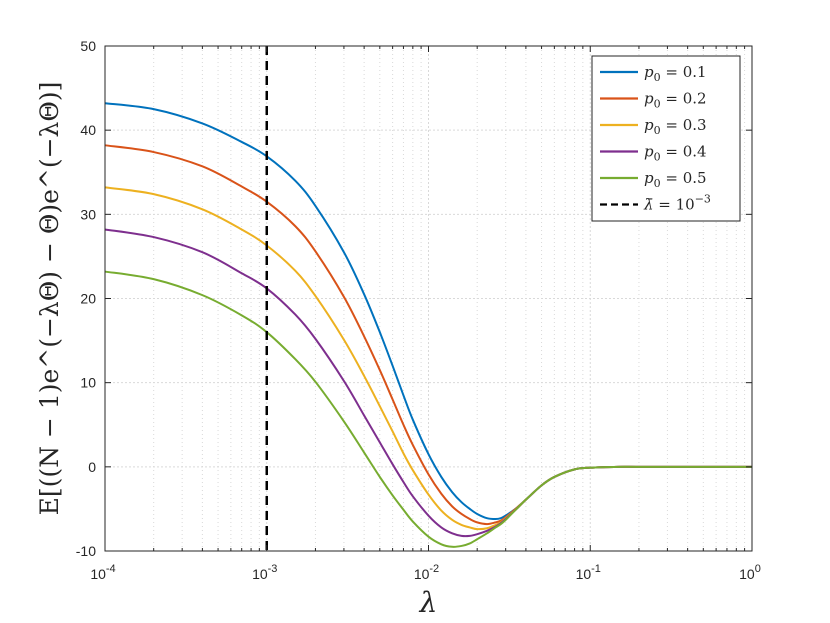 This screenshot has height=623, width=830. I want to click on legend-entry-4: p0 = 0.4, so click(675, 153).